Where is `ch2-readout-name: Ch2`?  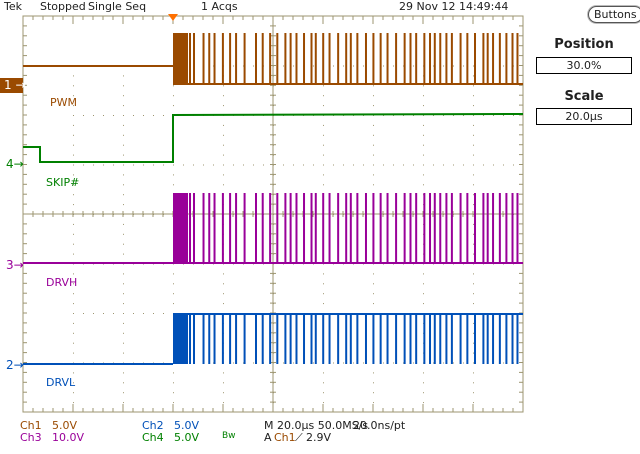 ch2-readout-name: Ch2 is located at coordinates (153, 425).